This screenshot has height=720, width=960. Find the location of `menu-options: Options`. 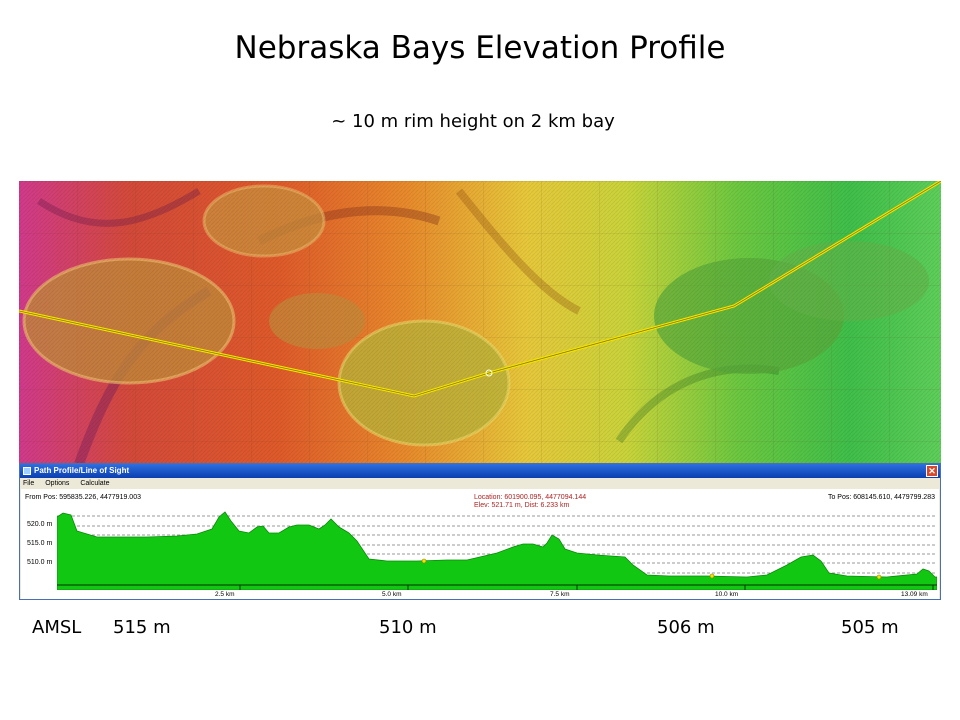

menu-options: Options is located at coordinates (57, 483).